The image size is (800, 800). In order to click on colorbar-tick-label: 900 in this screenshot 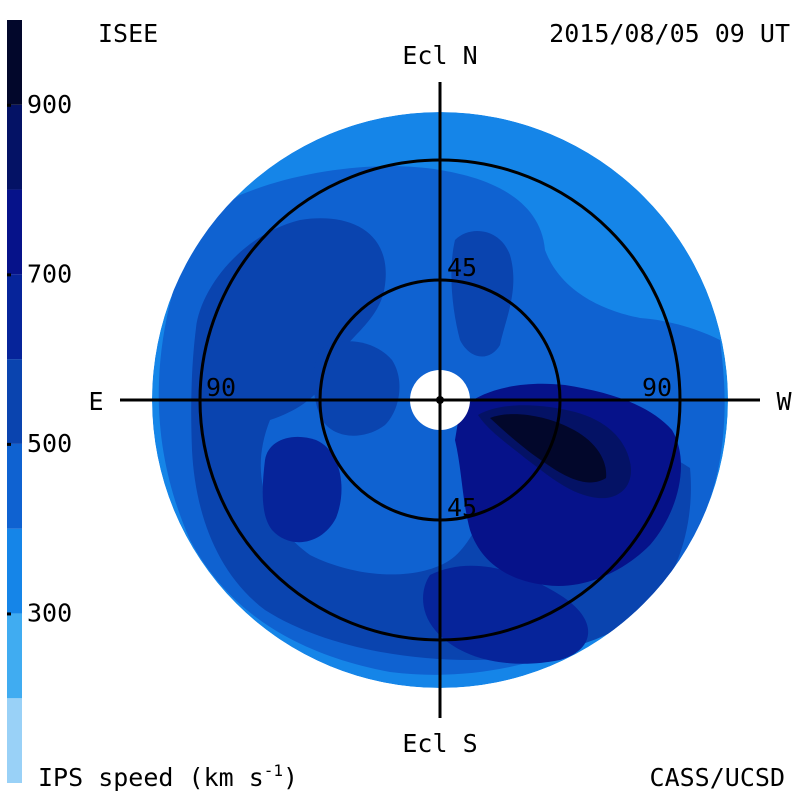, I will do `click(49, 104)`.